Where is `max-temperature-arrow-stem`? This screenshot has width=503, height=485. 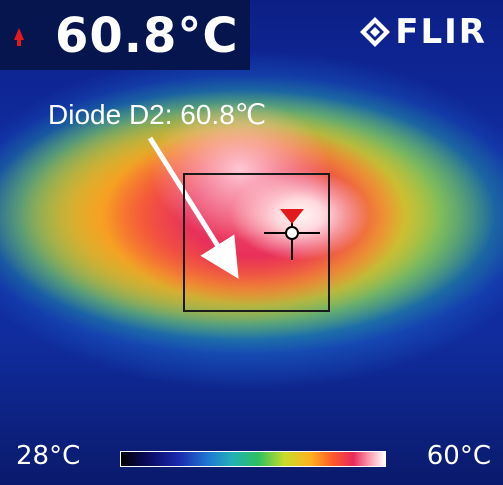
max-temperature-arrow-stem is located at coordinates (19, 43).